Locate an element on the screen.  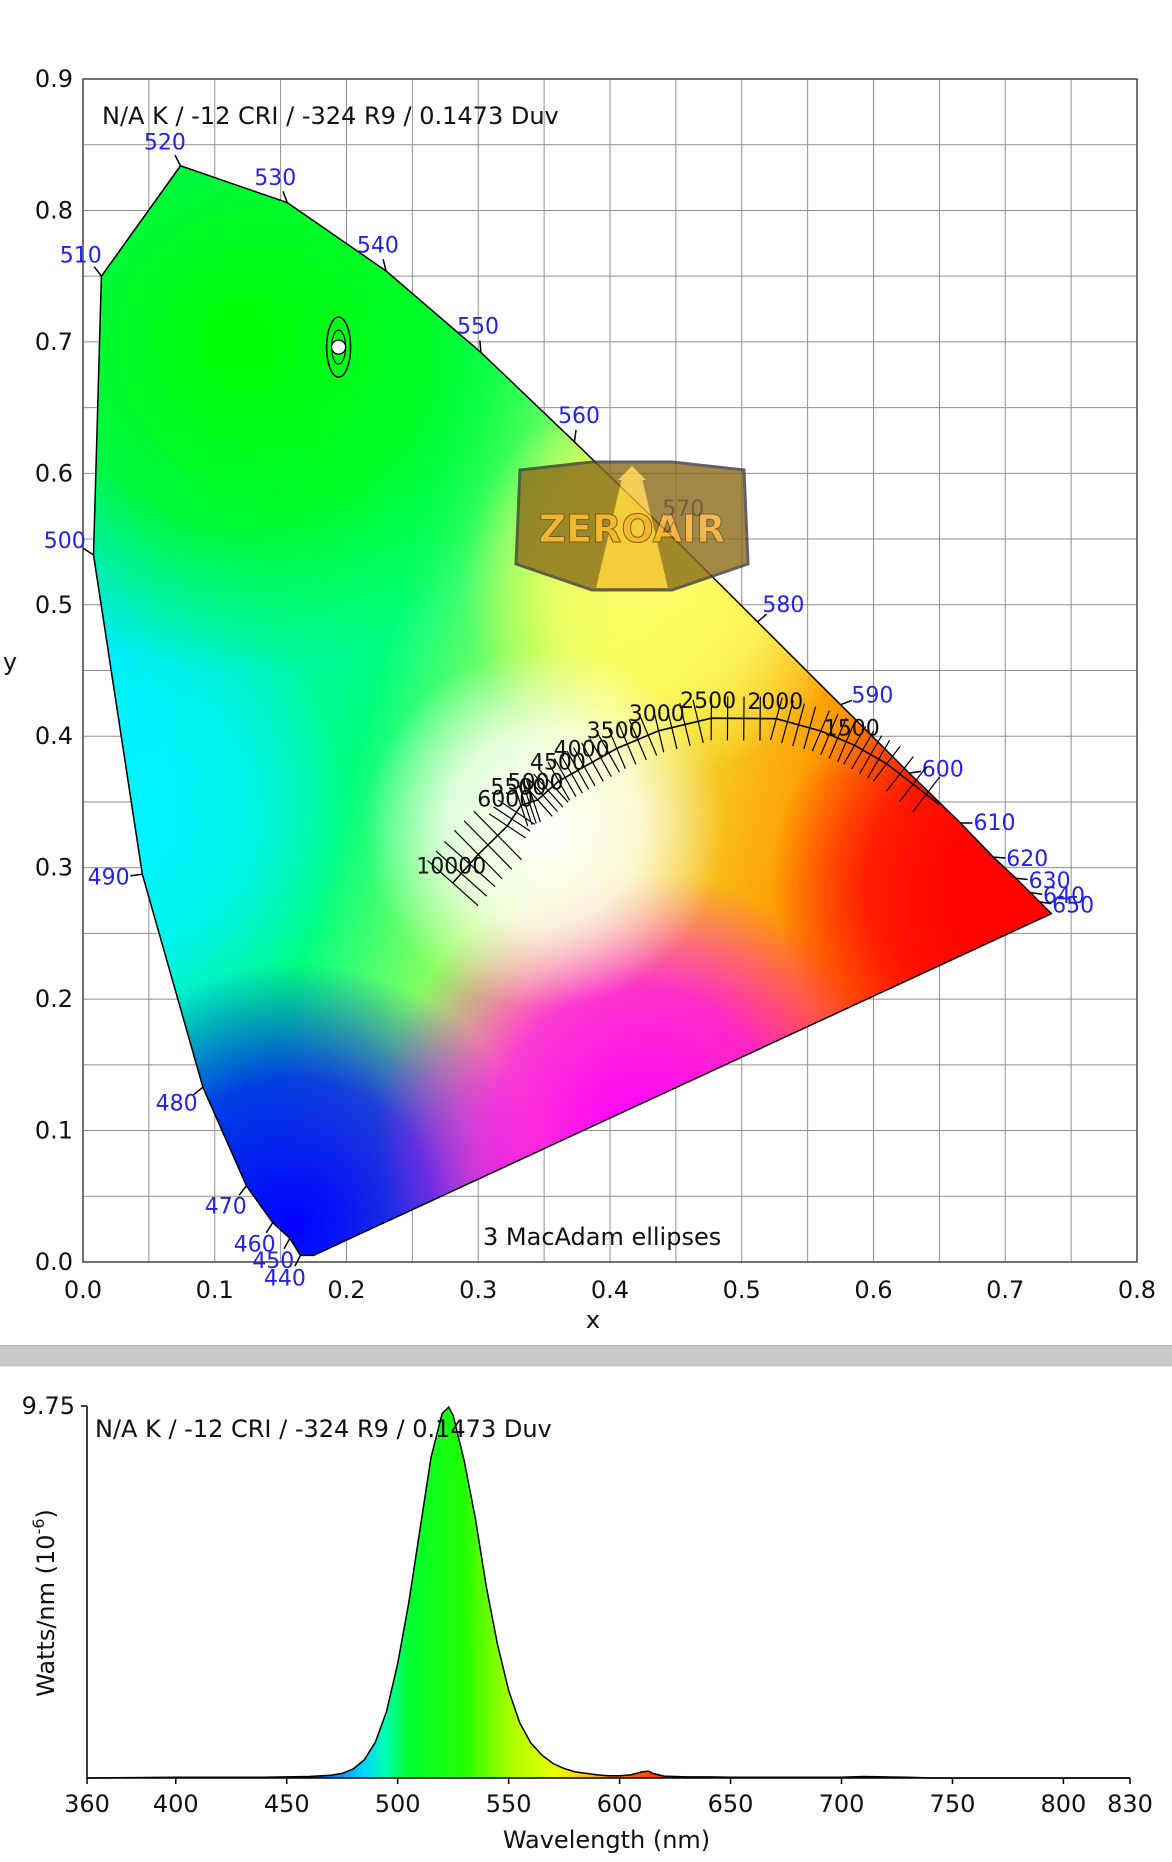
y-axis-label: y is located at coordinates (10, 662).